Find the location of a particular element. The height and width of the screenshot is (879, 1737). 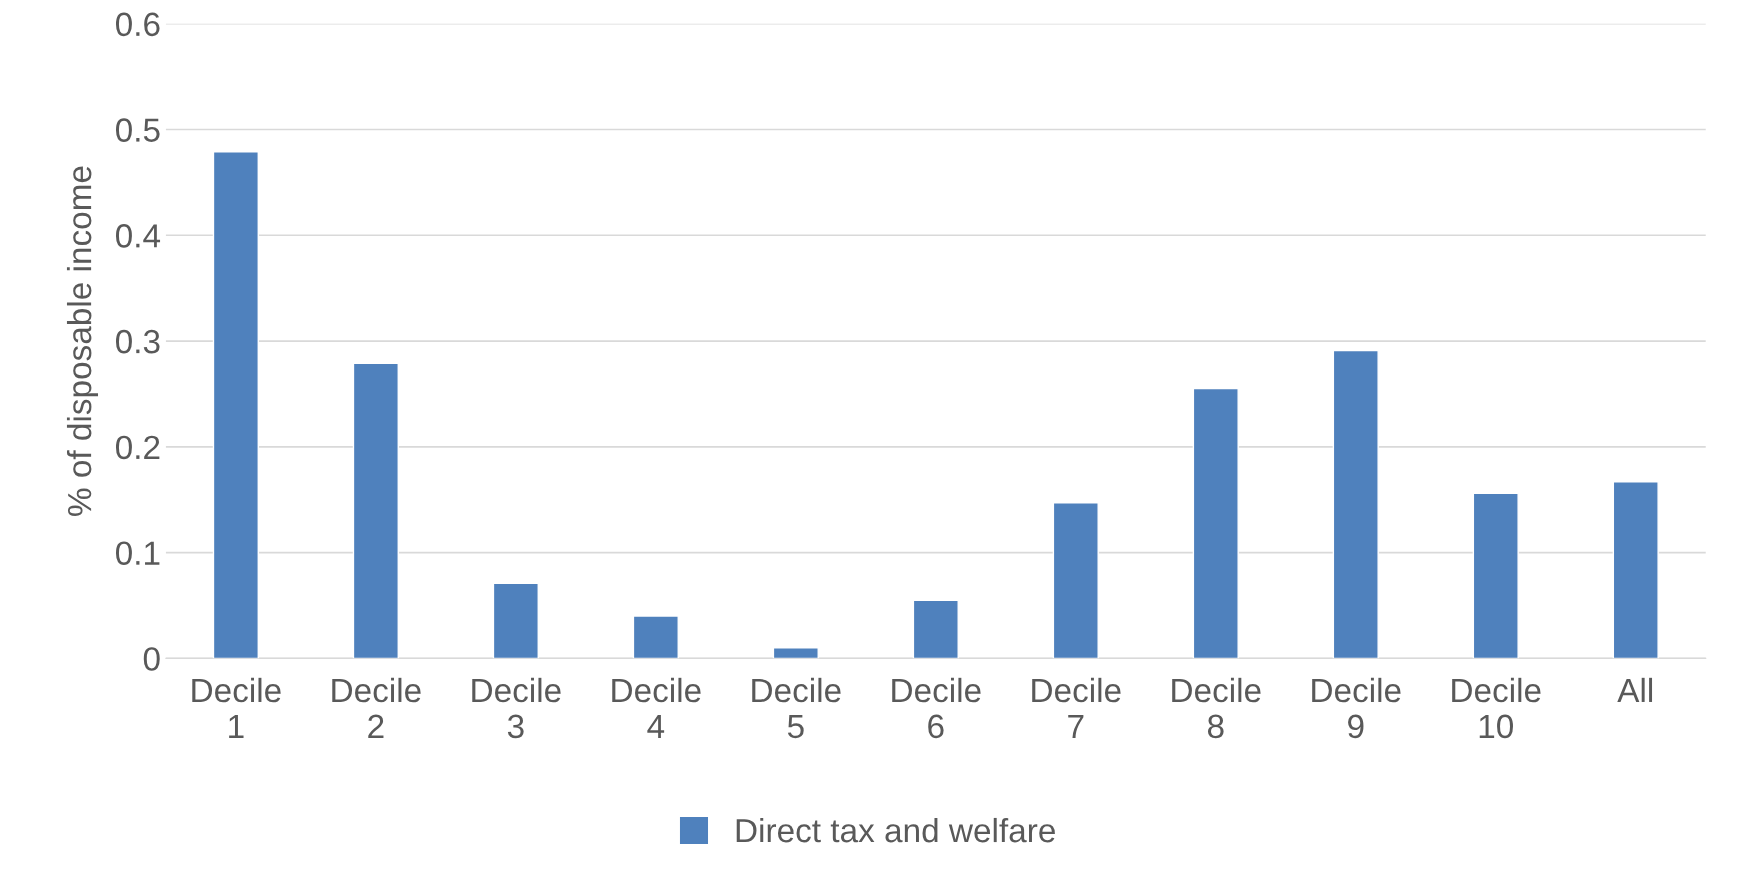

y-tick-label: 0.3 is located at coordinates (137, 341).